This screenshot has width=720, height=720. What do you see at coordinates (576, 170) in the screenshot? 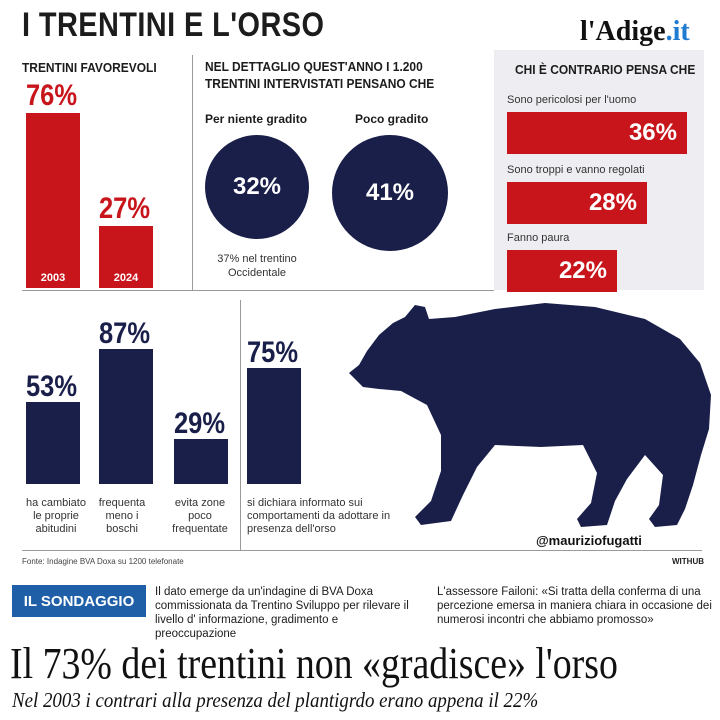
I see `contrari-bar-label: Sono troppi e vanno regolati` at bounding box center [576, 170].